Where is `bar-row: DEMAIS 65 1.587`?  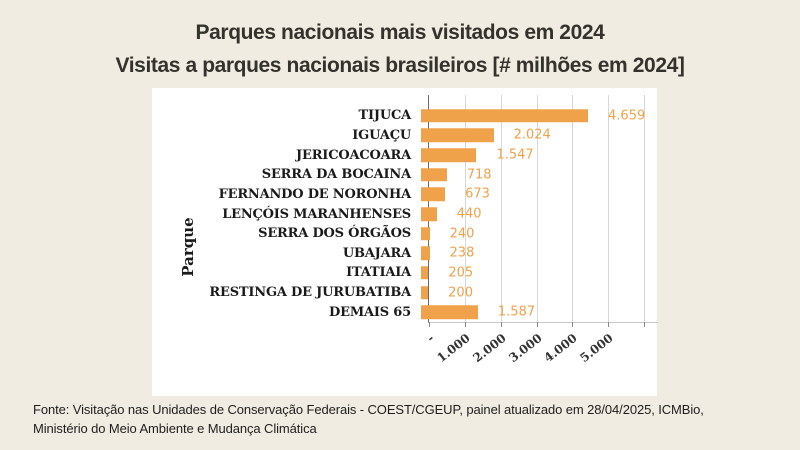
bar-row: DEMAIS 65 1.587 is located at coordinates (404, 312).